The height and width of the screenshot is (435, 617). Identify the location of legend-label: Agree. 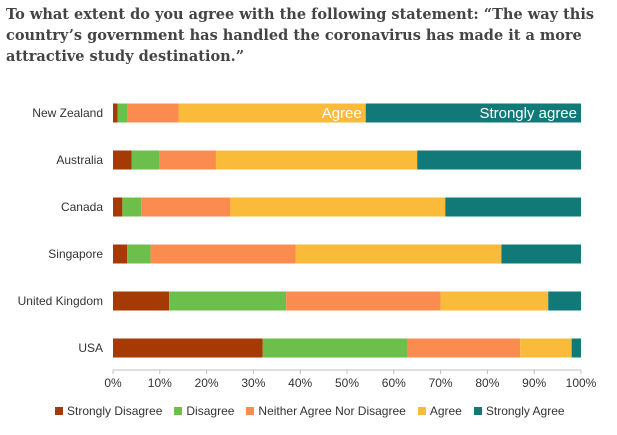
(445, 411).